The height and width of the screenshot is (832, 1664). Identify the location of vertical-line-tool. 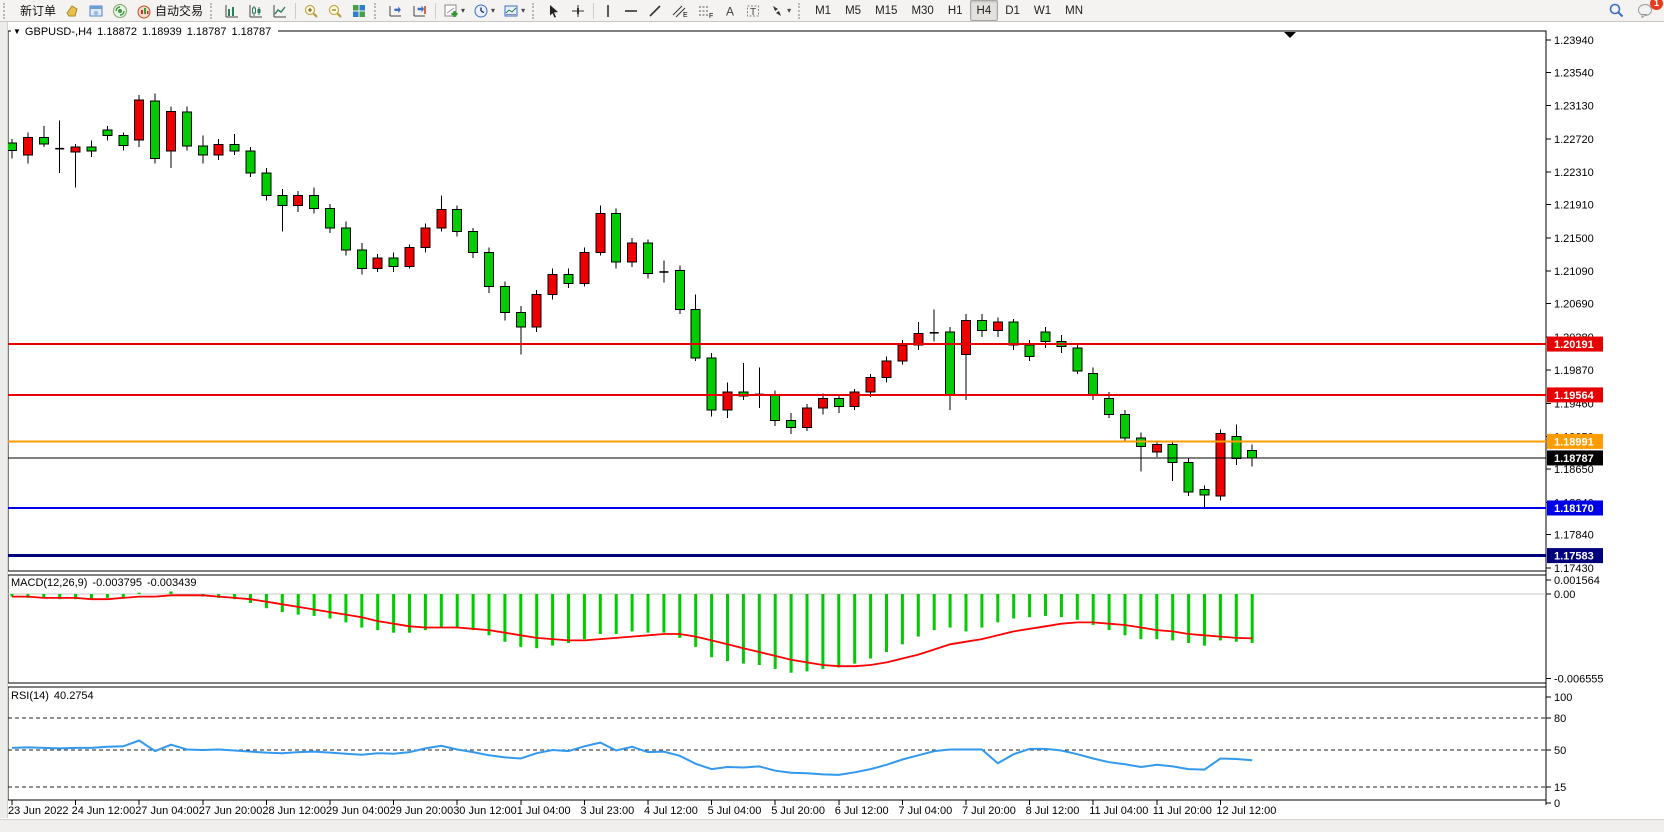
(608, 10).